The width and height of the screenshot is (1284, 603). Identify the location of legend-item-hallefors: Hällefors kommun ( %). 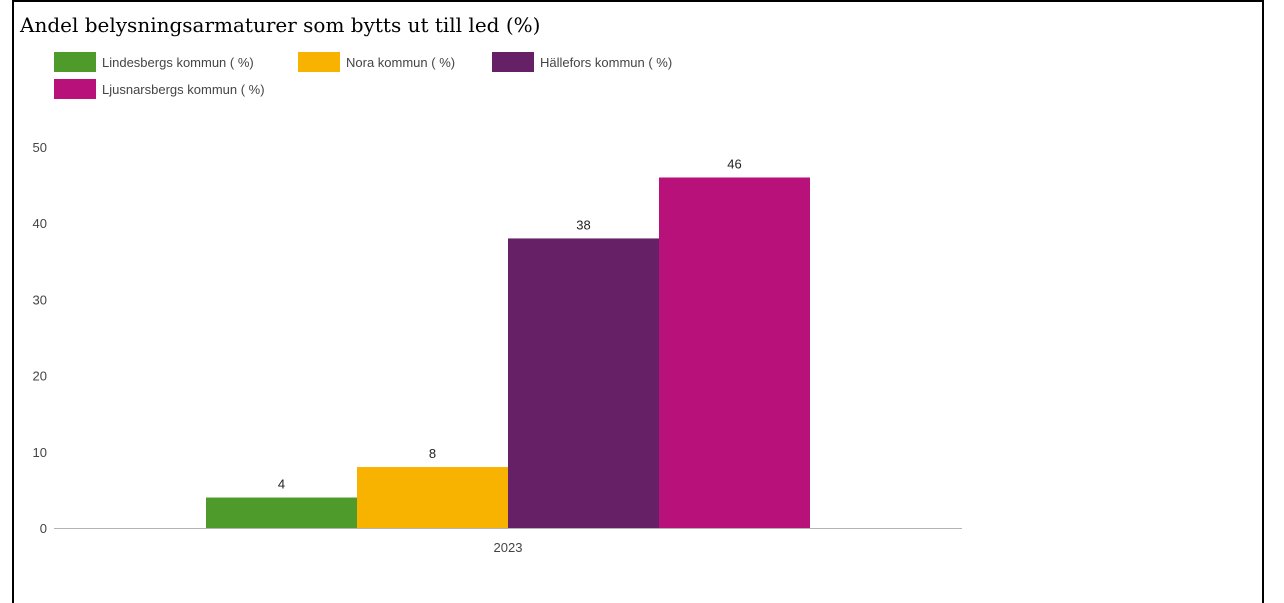
(582, 62).